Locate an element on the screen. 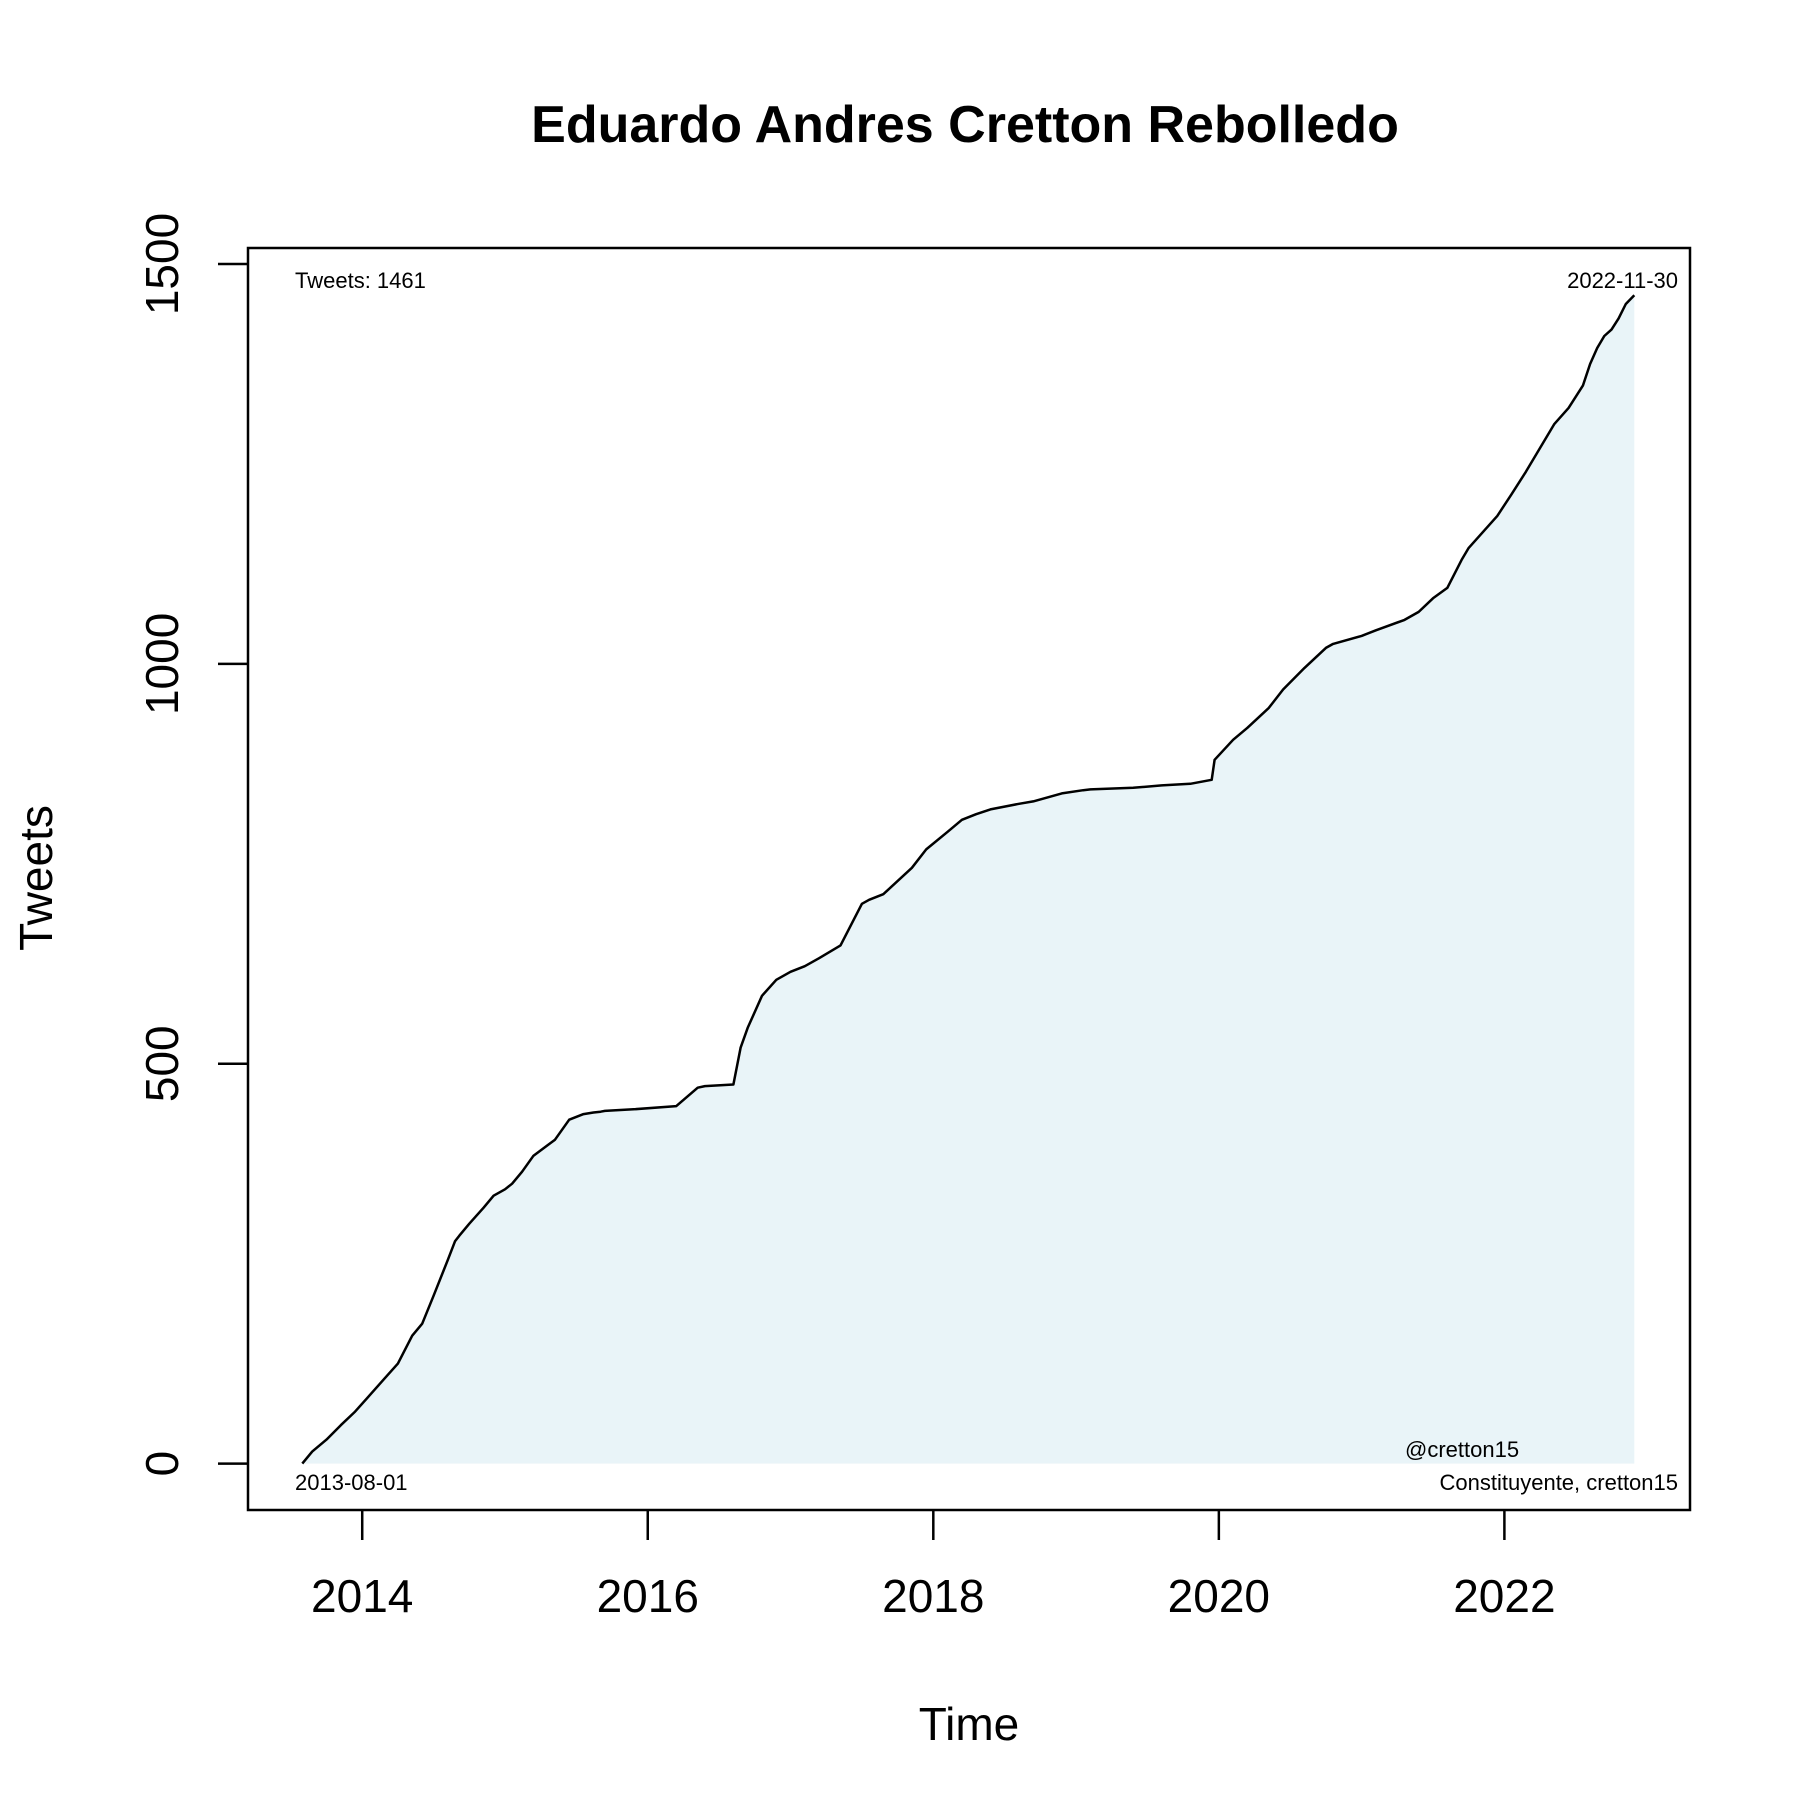 This screenshot has width=1800, height=1800. x-axis: 2014 2016 2018 2020 2022 is located at coordinates (933, 1566).